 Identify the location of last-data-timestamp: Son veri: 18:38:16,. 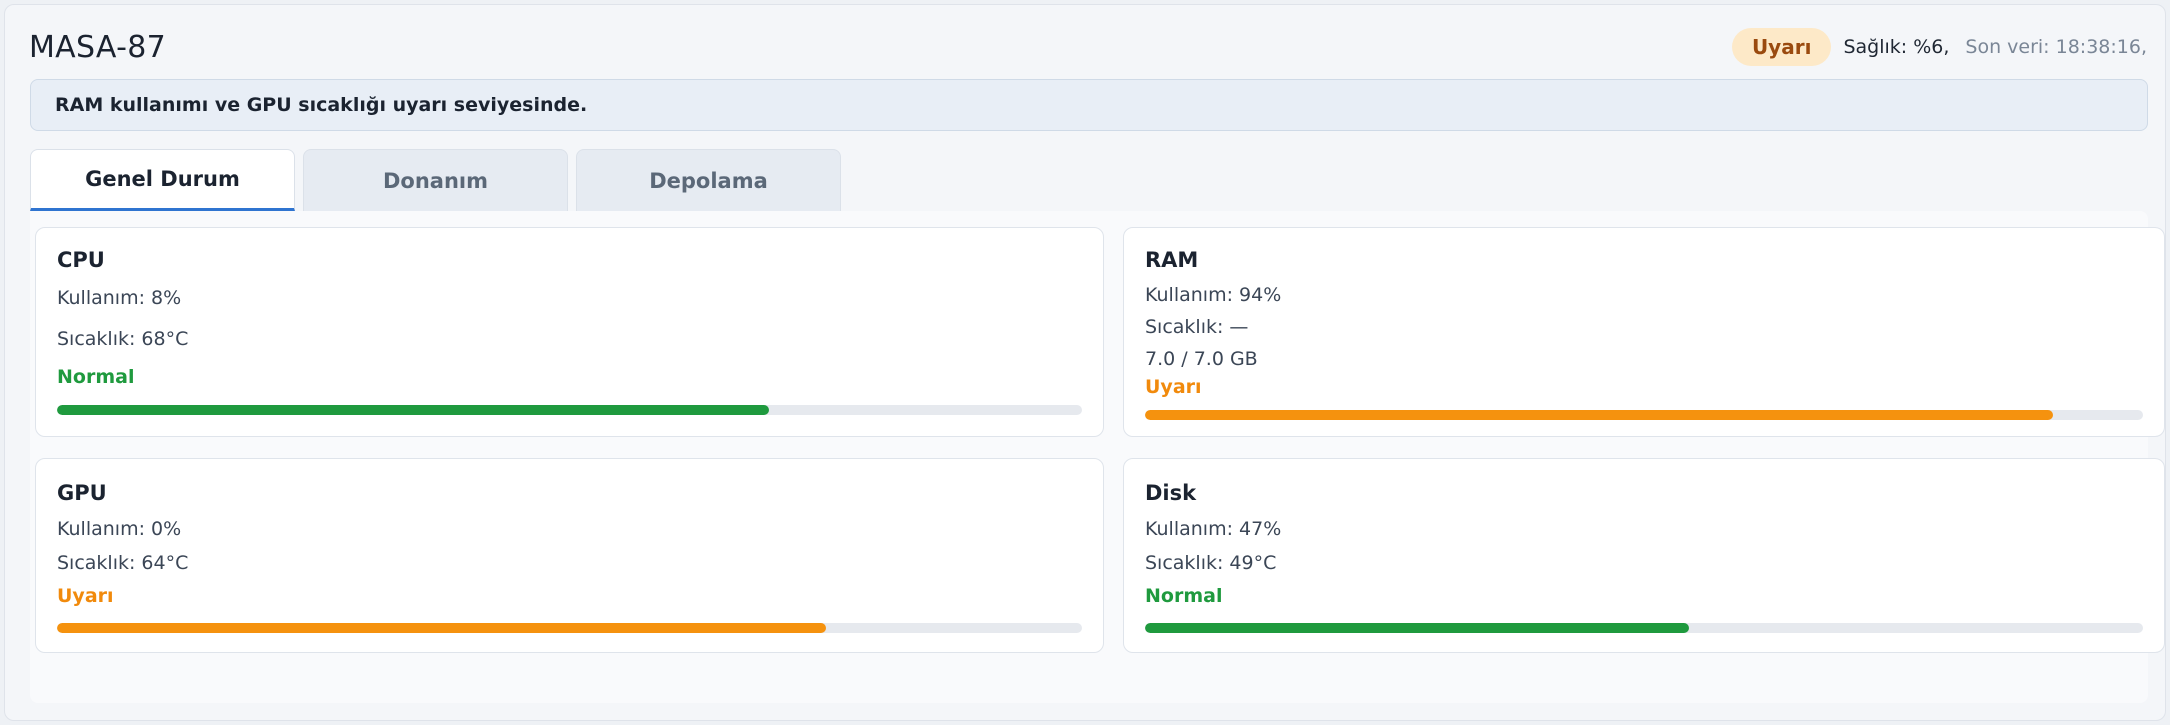
(2056, 47).